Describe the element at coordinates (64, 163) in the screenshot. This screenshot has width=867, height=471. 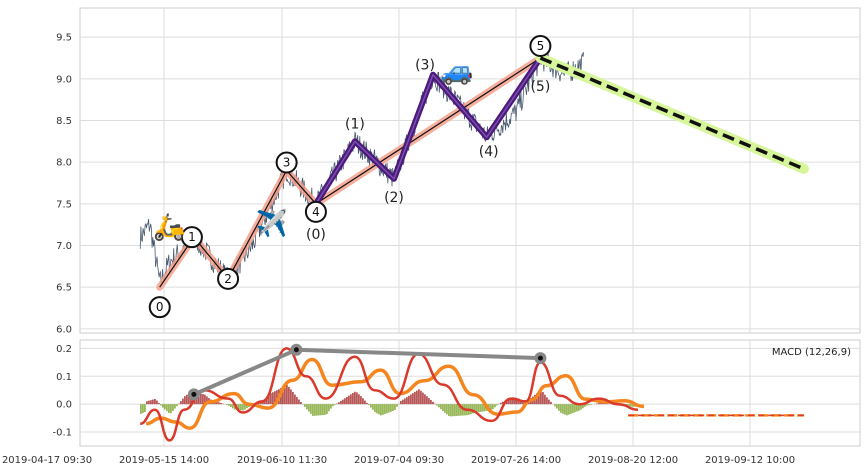
I see `price-y-tick: 8.0` at that location.